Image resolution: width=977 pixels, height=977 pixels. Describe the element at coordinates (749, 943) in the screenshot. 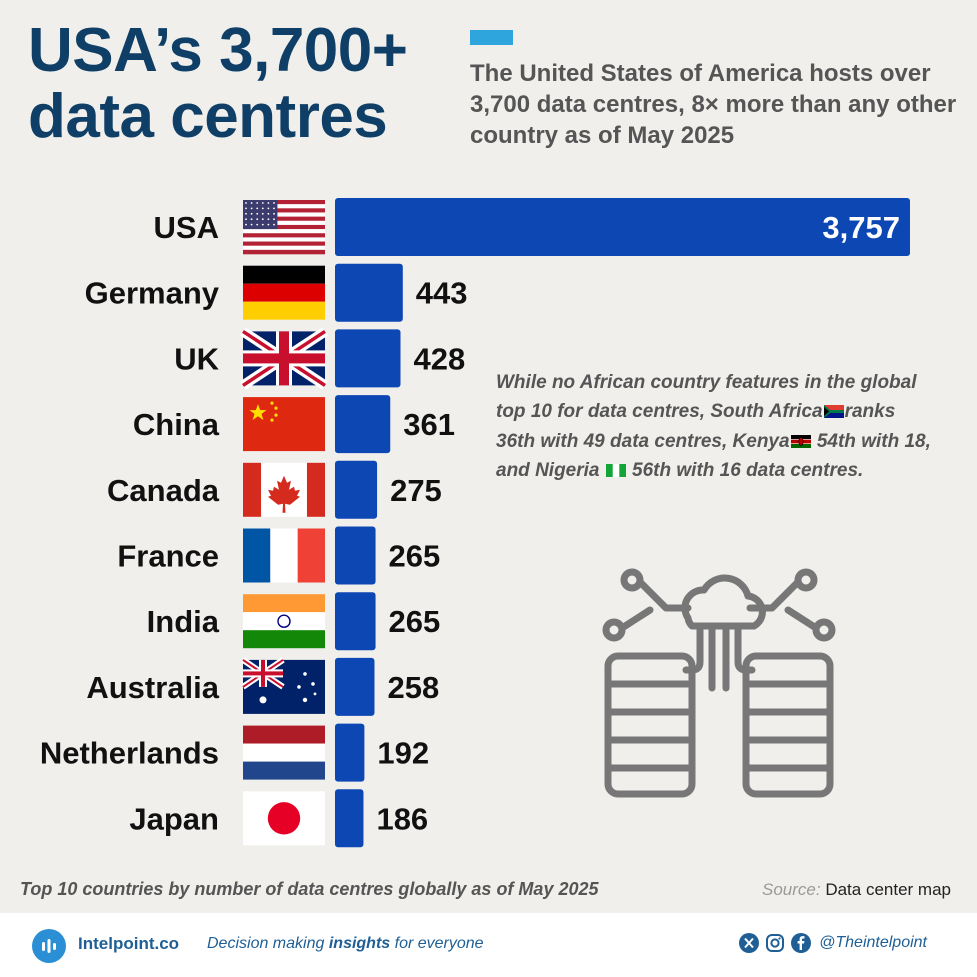

I see `x-icon` at that location.